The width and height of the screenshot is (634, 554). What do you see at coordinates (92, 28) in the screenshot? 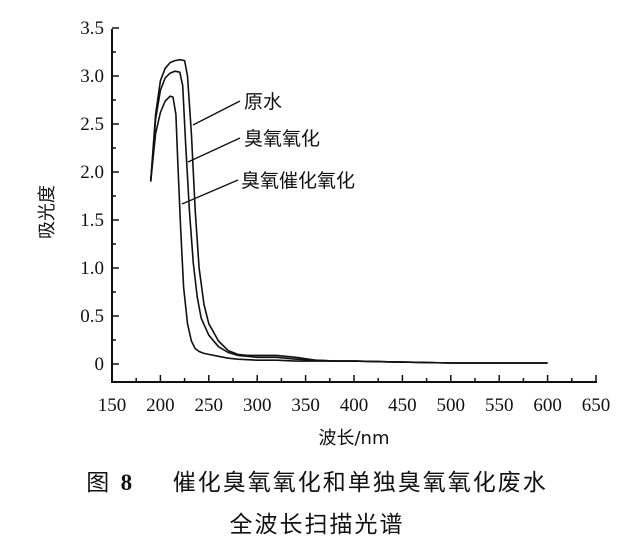
I see `y-tick-label: 3.5` at bounding box center [92, 28].